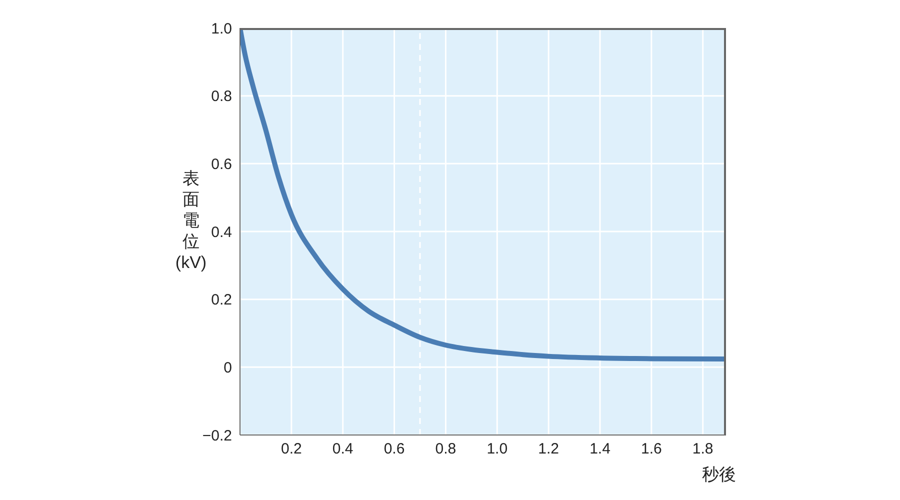 The image size is (900, 500). What do you see at coordinates (221, 300) in the screenshot?
I see `y-tick-label: 0.2` at bounding box center [221, 300].